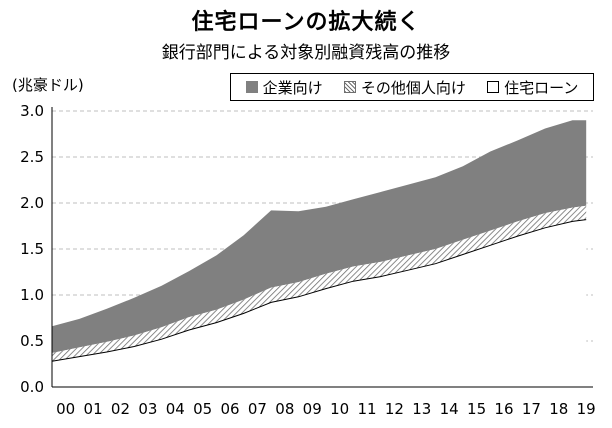 The height and width of the screenshot is (428, 612). I want to click on x-tick-label: 10, so click(339, 409).